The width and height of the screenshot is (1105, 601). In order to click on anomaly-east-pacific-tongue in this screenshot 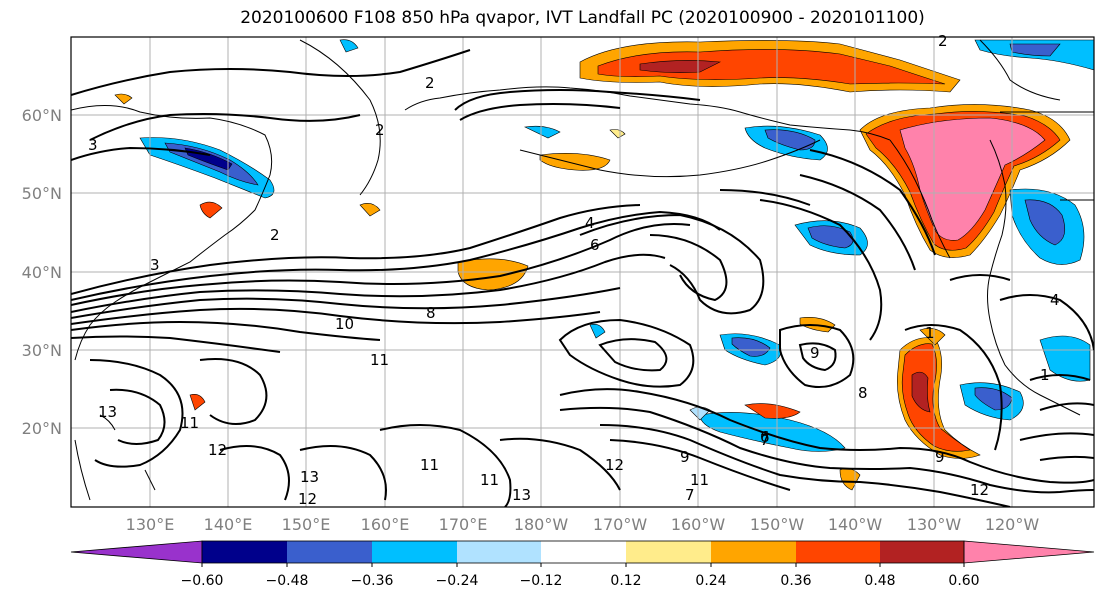, I will do `click(936, 397)`.